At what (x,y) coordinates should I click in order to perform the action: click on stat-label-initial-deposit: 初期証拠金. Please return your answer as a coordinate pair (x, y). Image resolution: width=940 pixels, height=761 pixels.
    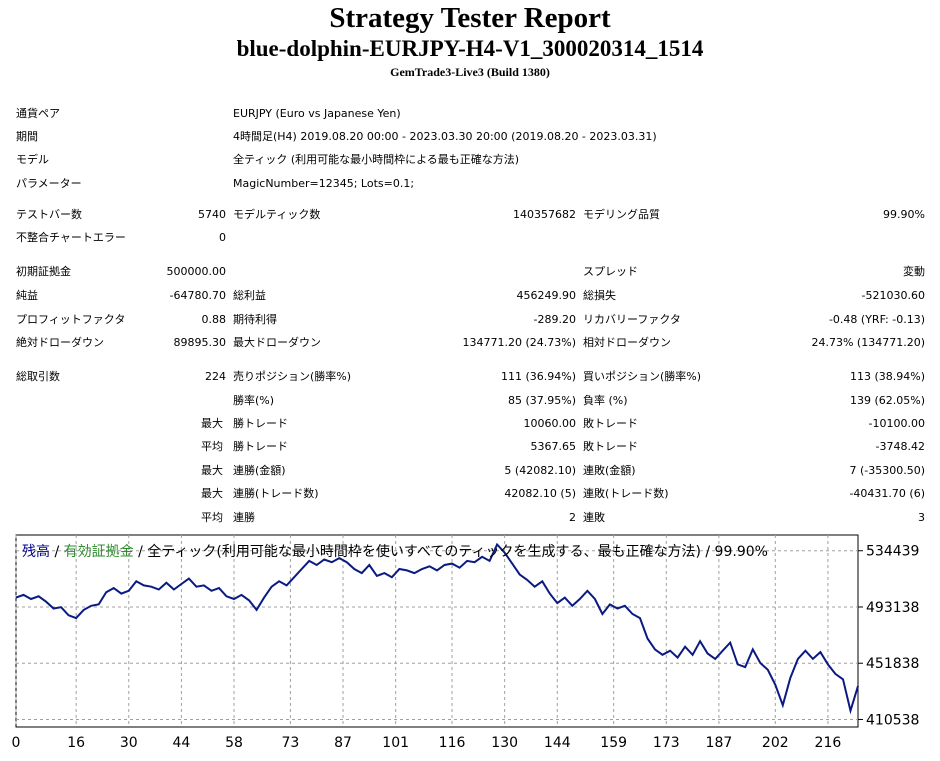
    Looking at the image, I should click on (43, 271).